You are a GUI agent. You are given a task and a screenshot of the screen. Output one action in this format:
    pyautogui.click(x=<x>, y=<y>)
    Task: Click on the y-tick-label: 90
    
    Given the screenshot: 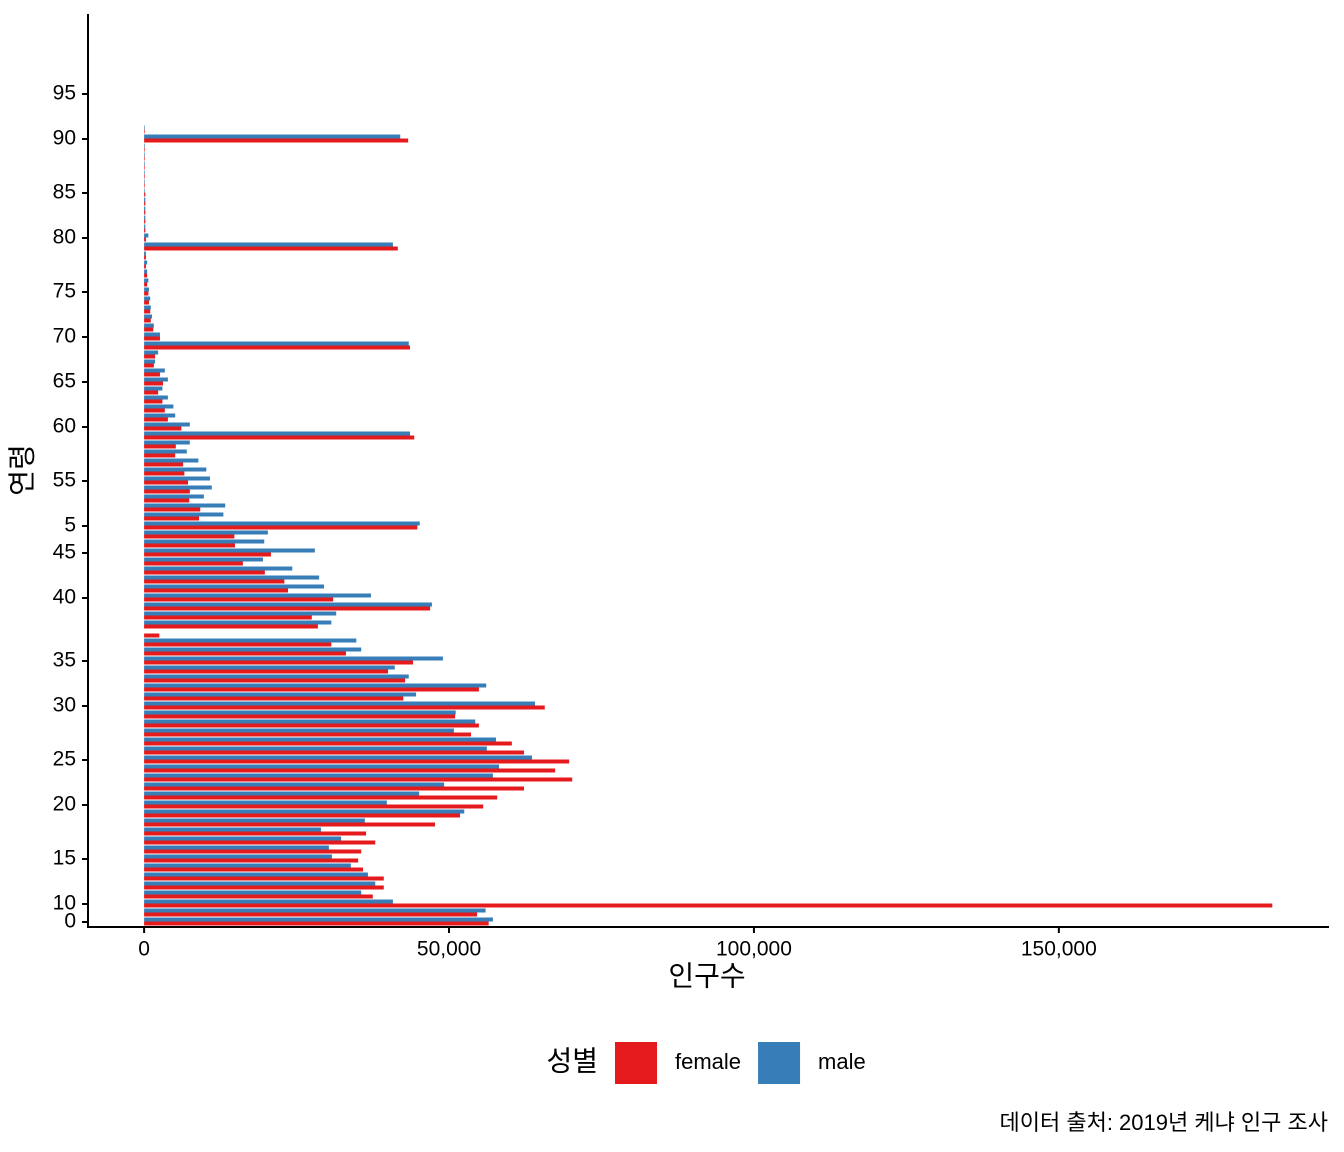 What is the action you would take?
    pyautogui.click(x=64, y=138)
    